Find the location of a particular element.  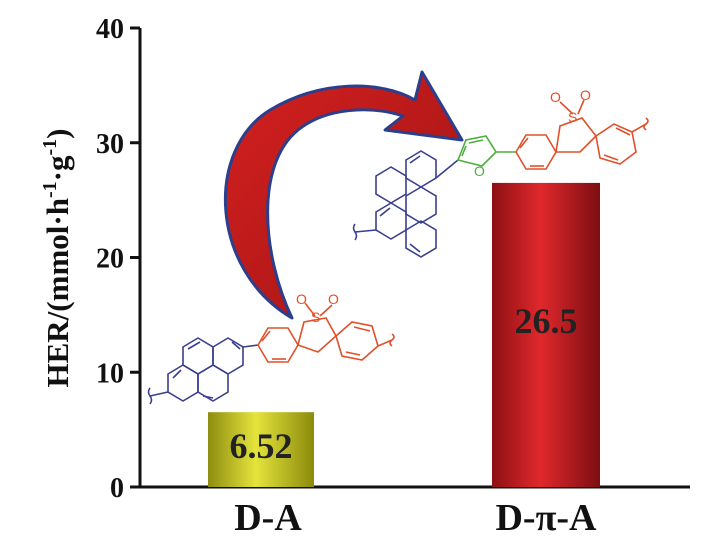

bar-d-pi-a is located at coordinates (546, 334).